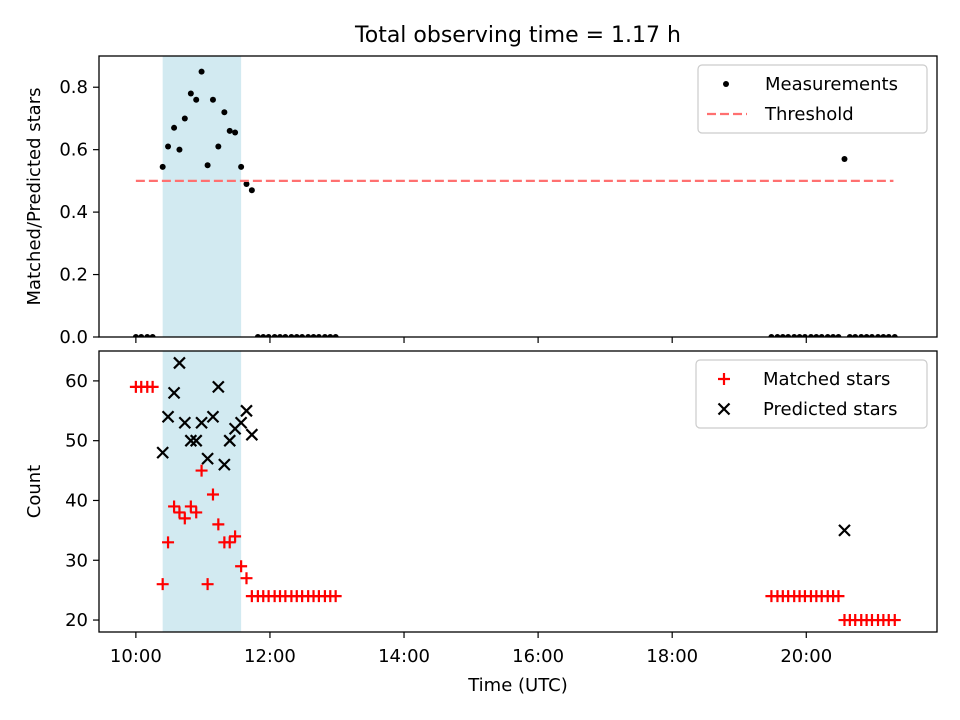 The width and height of the screenshot is (960, 720). Describe the element at coordinates (76, 381) in the screenshot. I see `y-tick-label: 60` at that location.